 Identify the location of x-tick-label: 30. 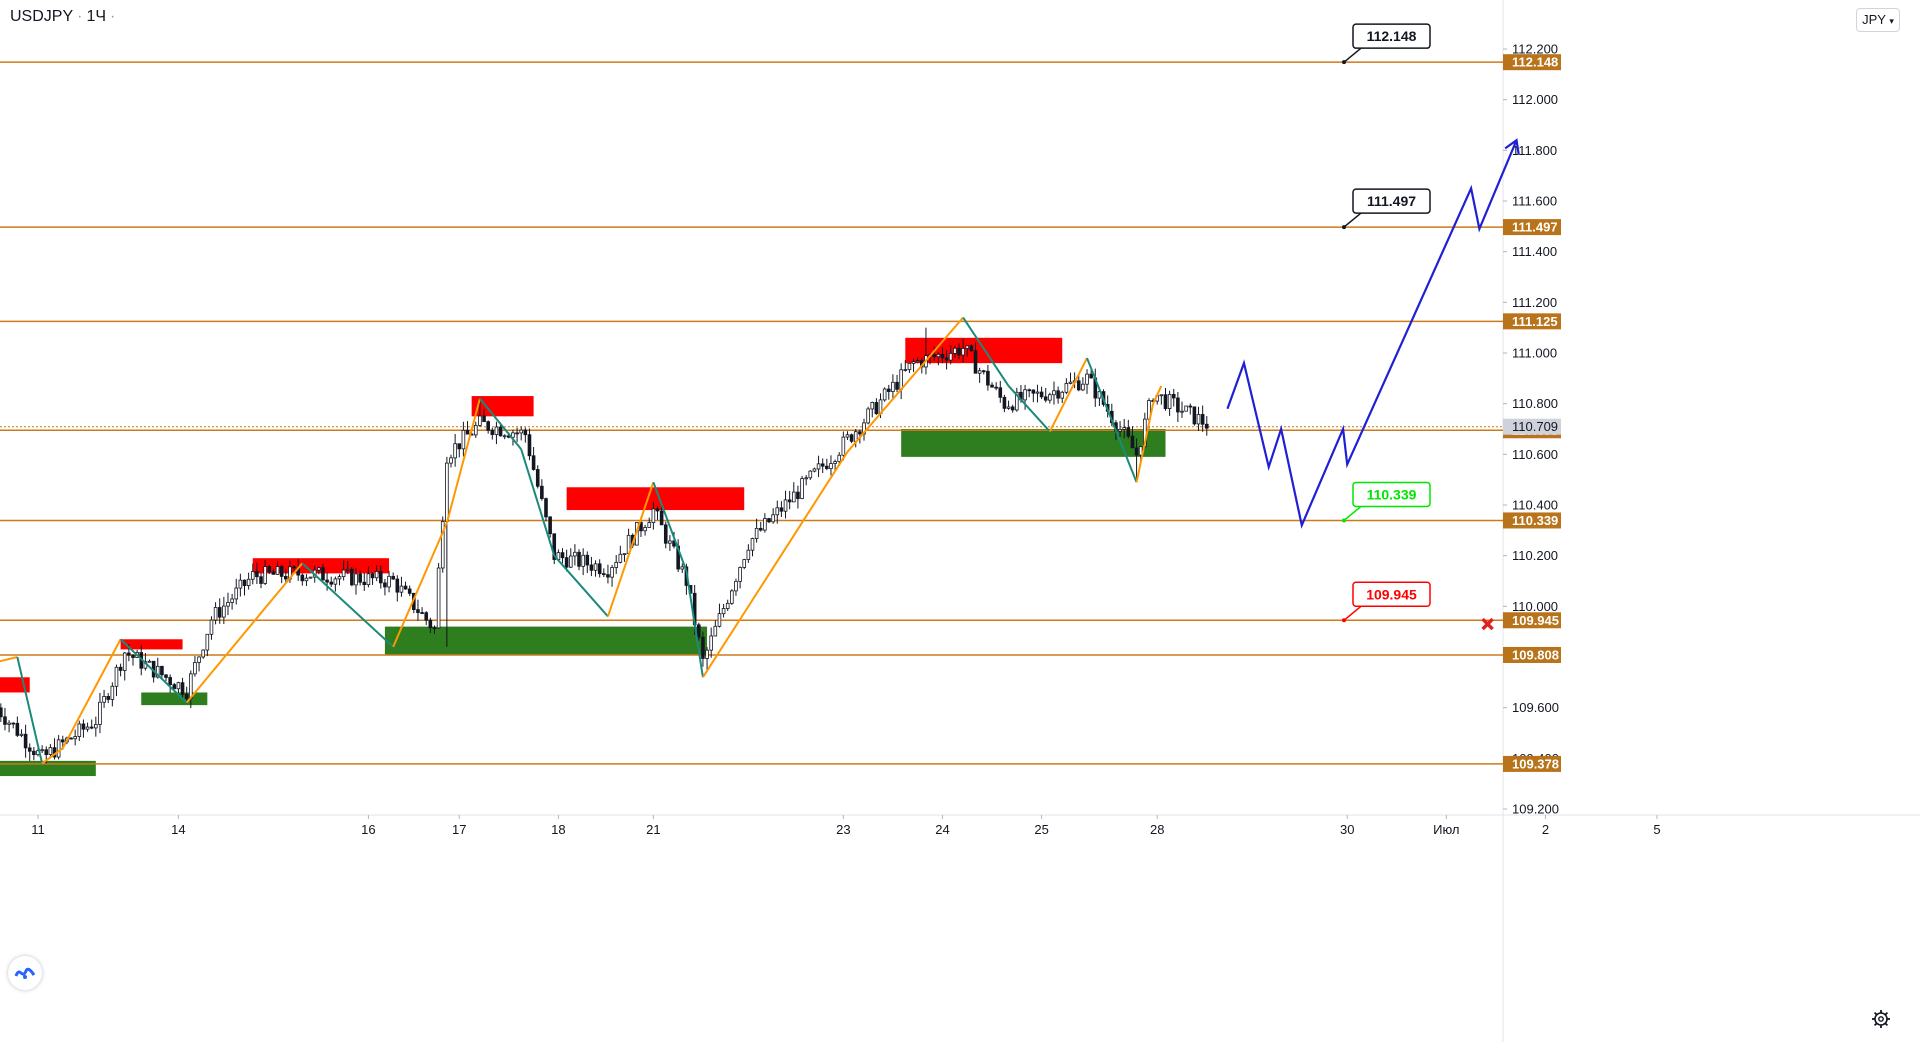
(1347, 829).